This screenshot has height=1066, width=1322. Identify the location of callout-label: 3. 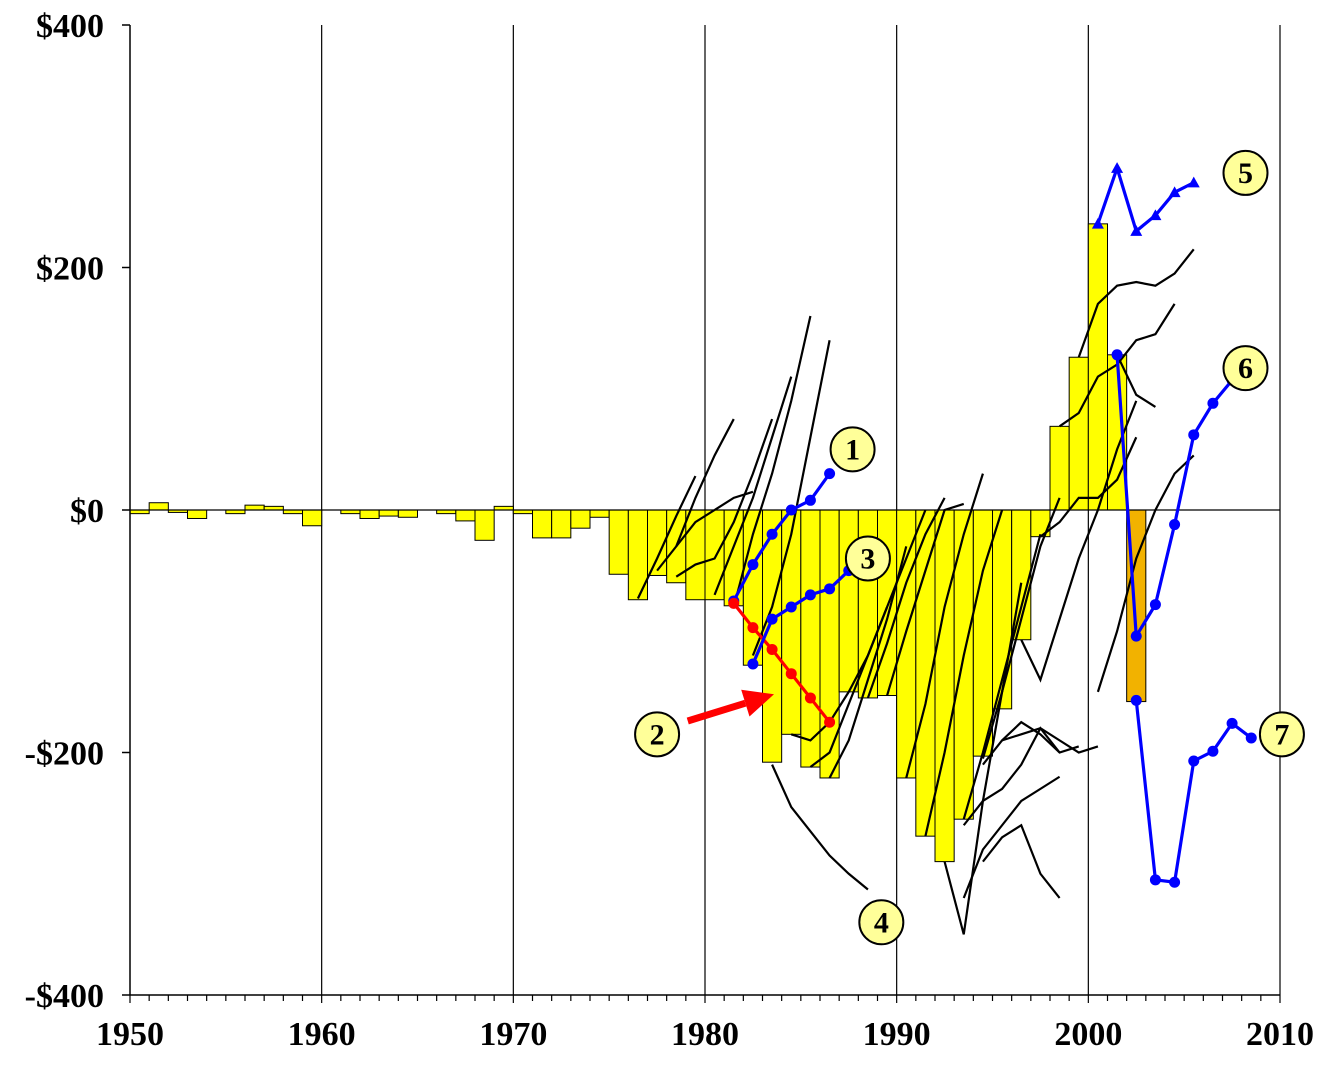
(867, 559).